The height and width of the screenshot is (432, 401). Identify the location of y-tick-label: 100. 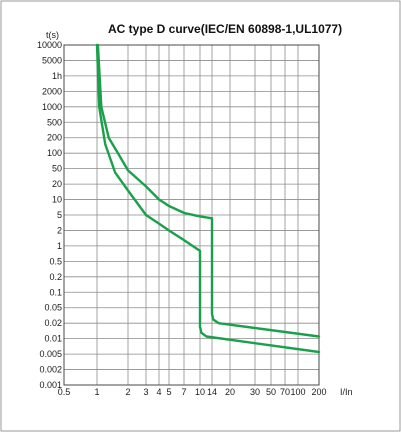
(54, 153).